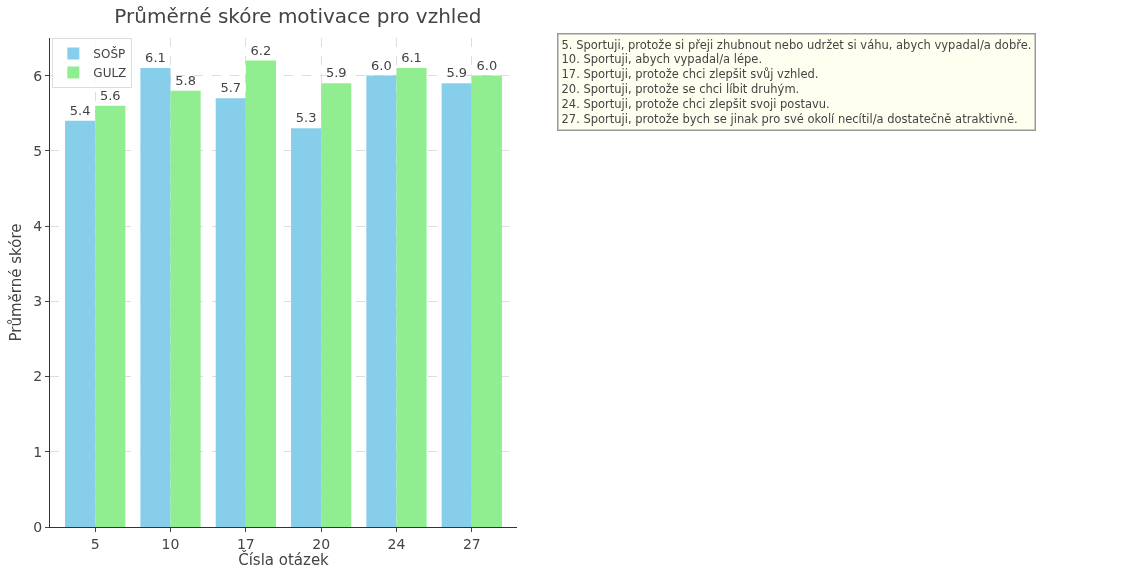 The height and width of the screenshot is (569, 1124). I want to click on data-label: 6.2, so click(261, 50).